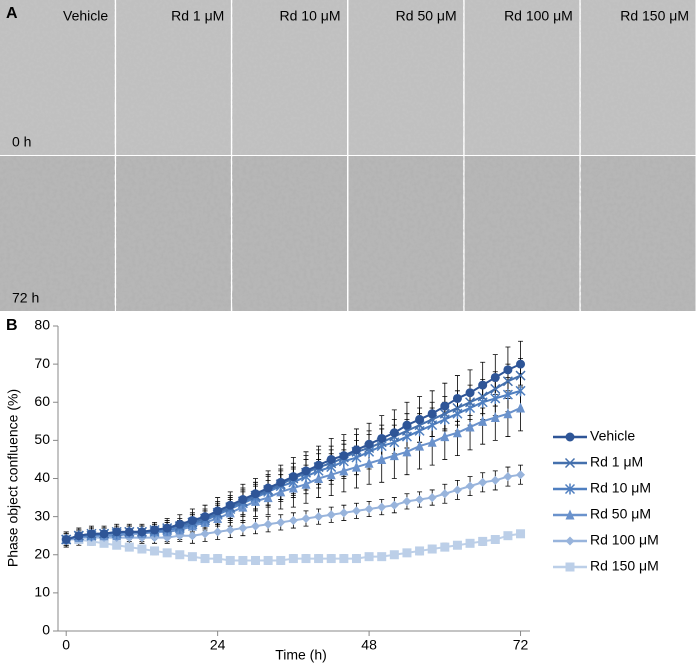 This screenshot has height=668, width=697. What do you see at coordinates (369, 645) in the screenshot?
I see `x-tick-label: 48` at bounding box center [369, 645].